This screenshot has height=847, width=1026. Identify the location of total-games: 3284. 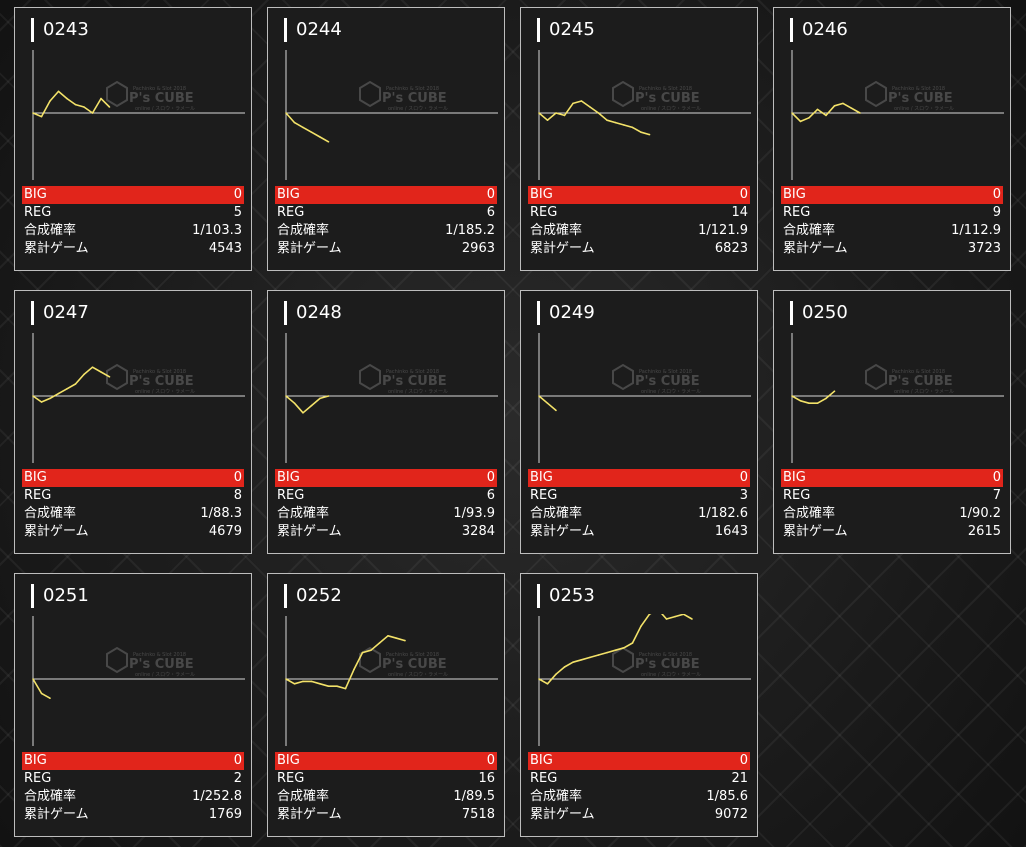
(478, 531).